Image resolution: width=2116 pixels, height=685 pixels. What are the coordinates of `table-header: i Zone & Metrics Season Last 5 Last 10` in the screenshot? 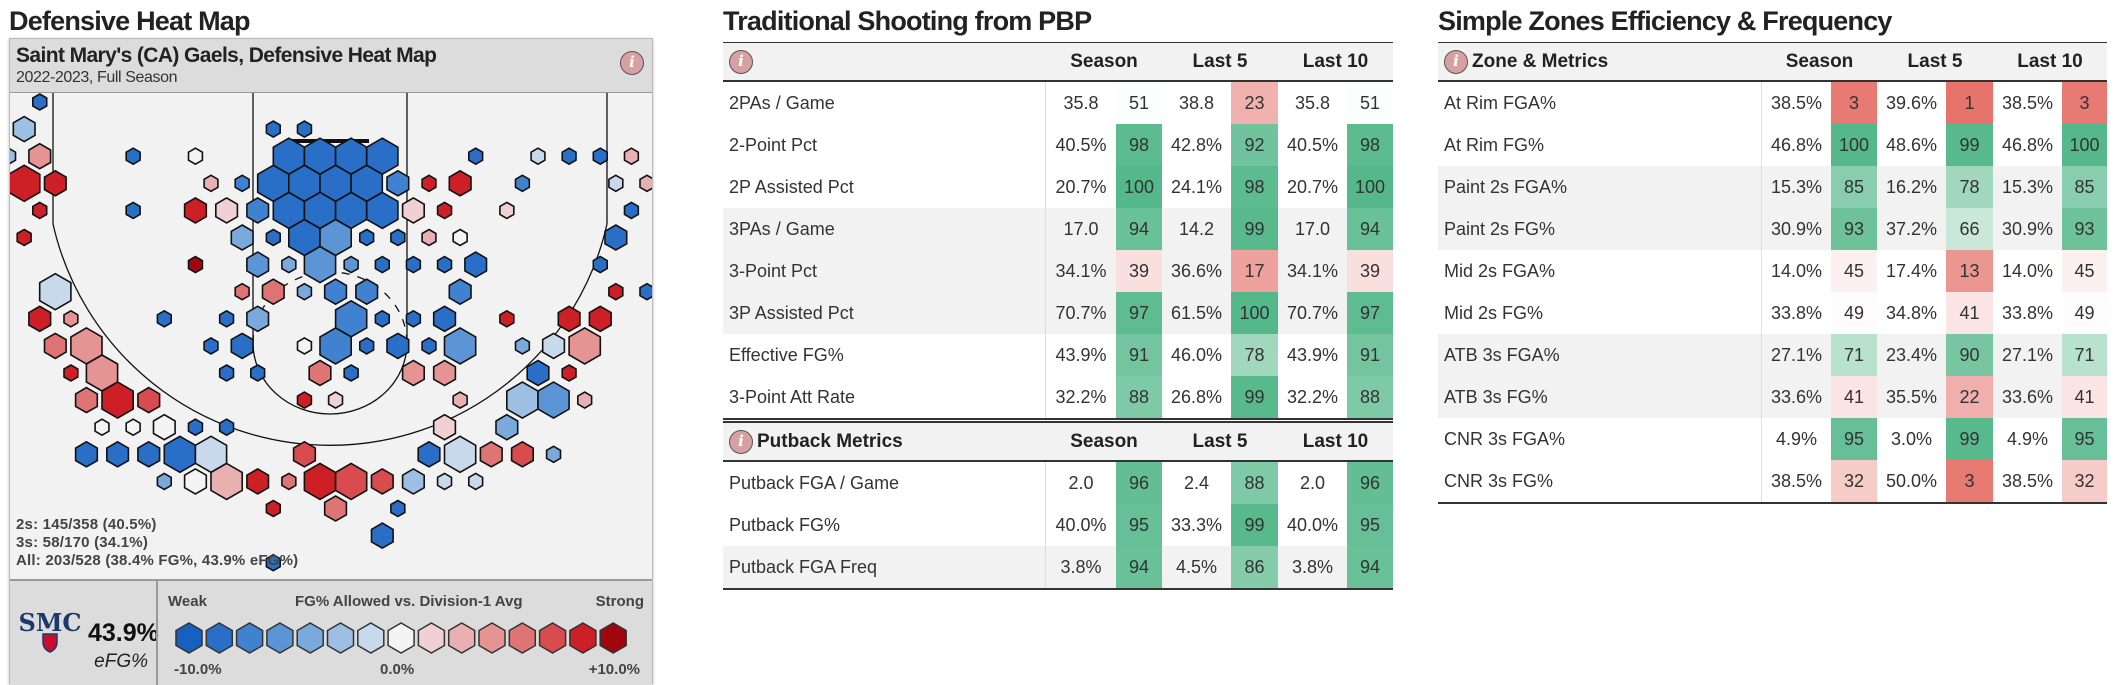 It's located at (1772, 62).